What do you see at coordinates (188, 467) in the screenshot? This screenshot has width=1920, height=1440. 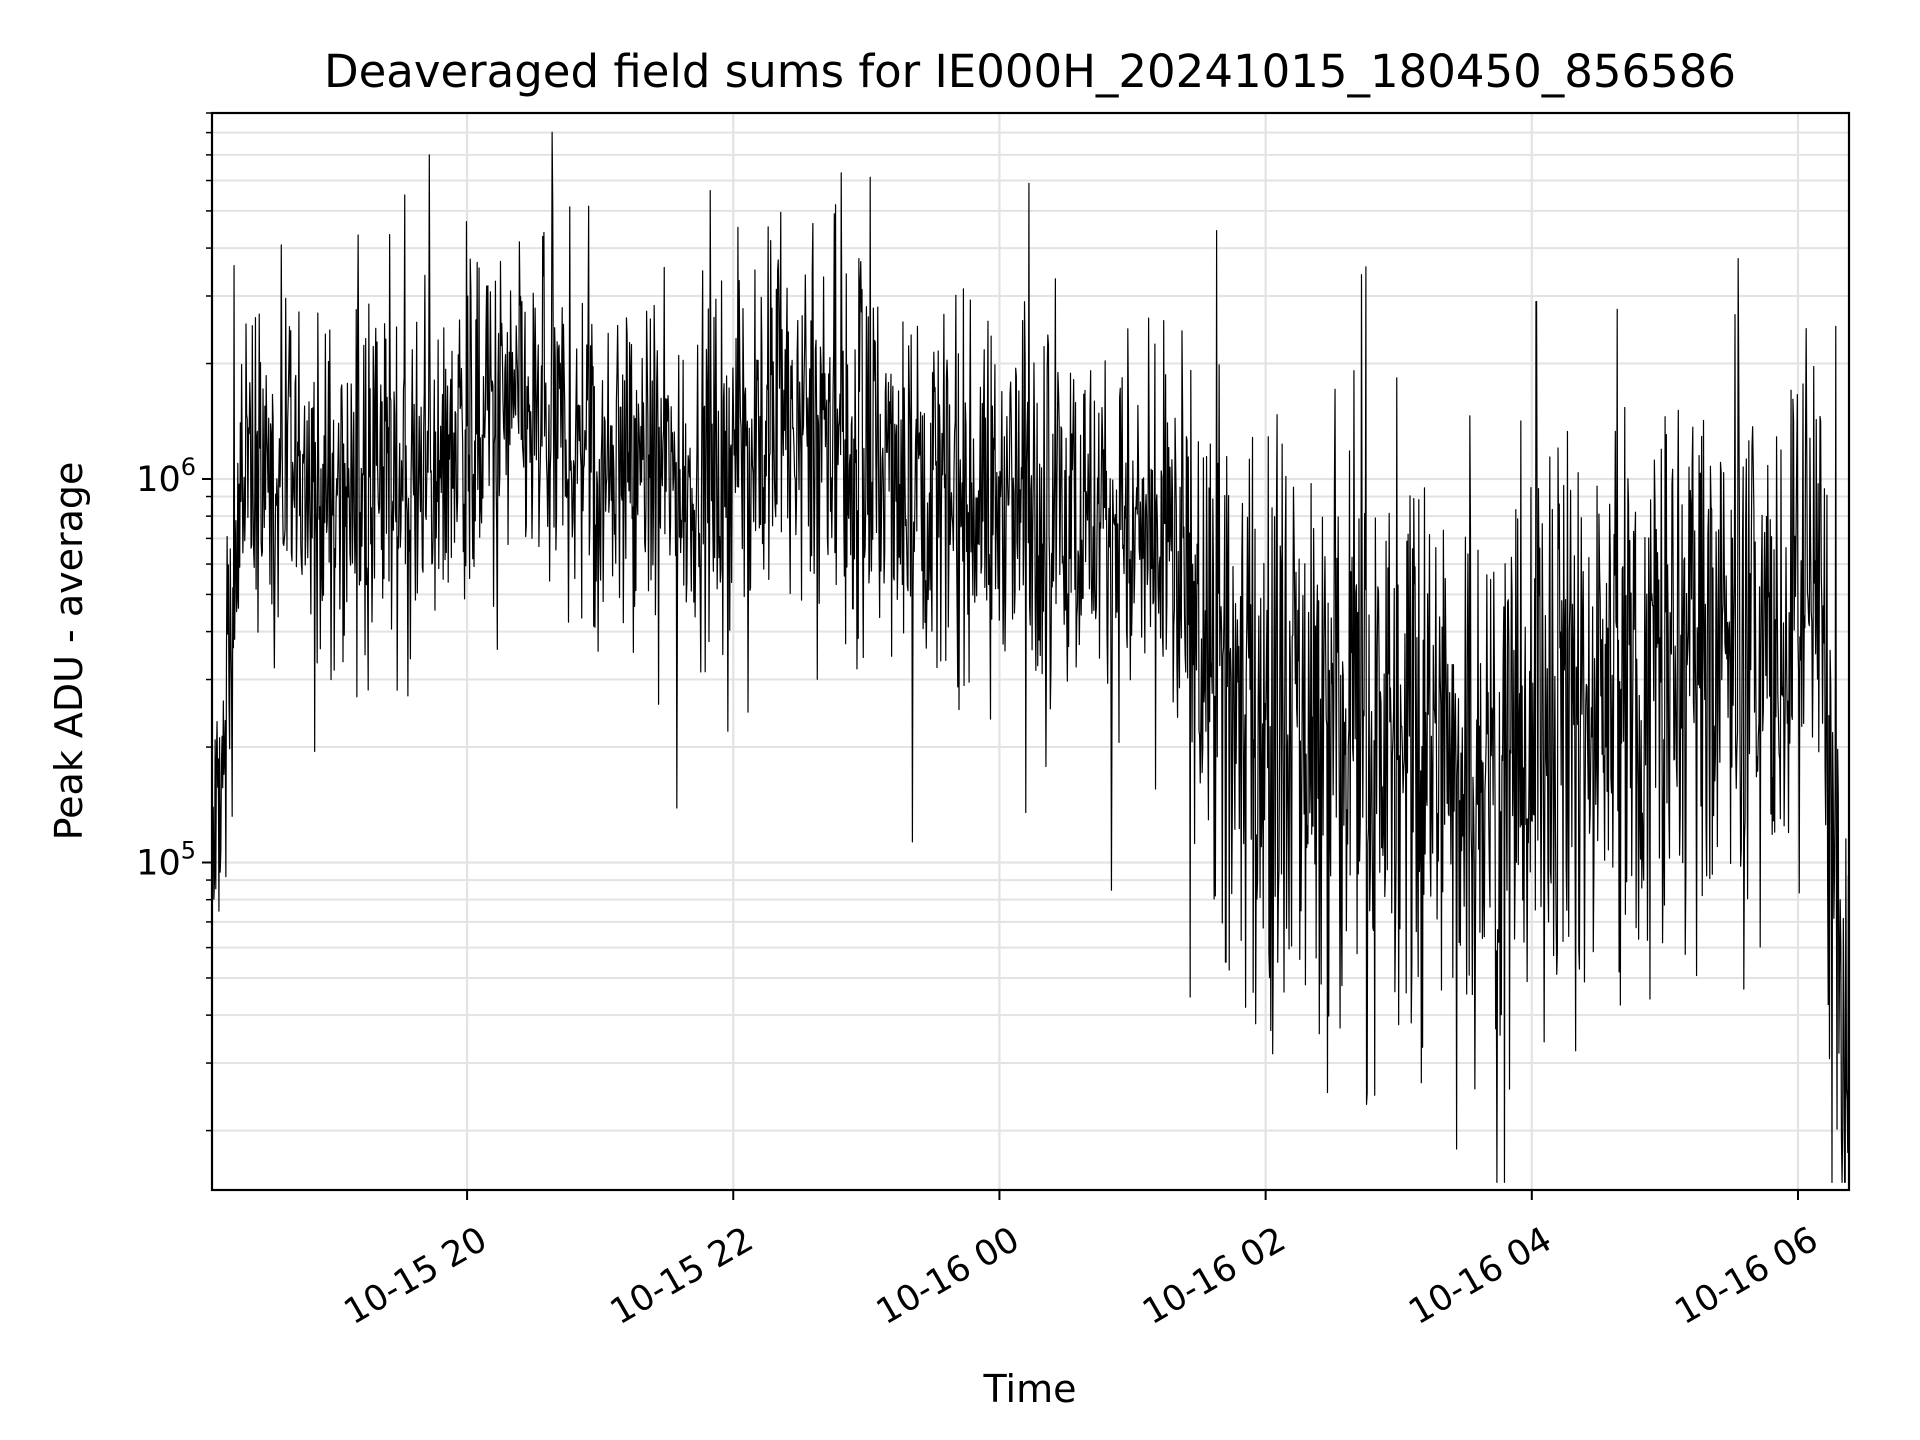 I see `y-tick-exponent: 6` at bounding box center [188, 467].